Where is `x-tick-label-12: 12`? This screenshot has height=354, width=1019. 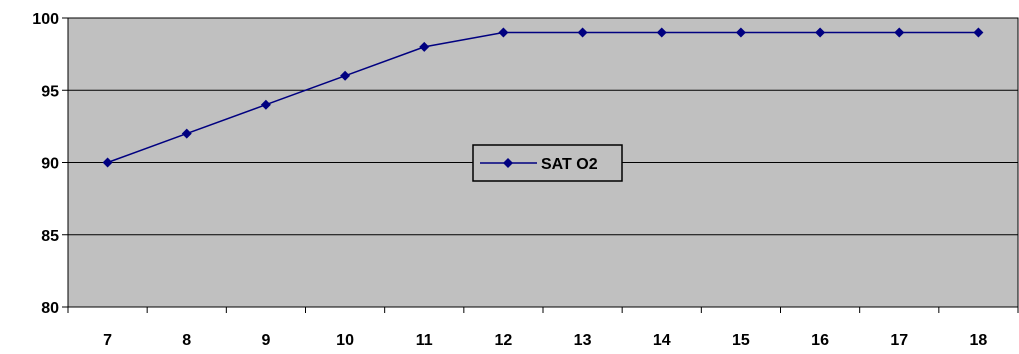
x-tick-label-12: 12 is located at coordinates (504, 340).